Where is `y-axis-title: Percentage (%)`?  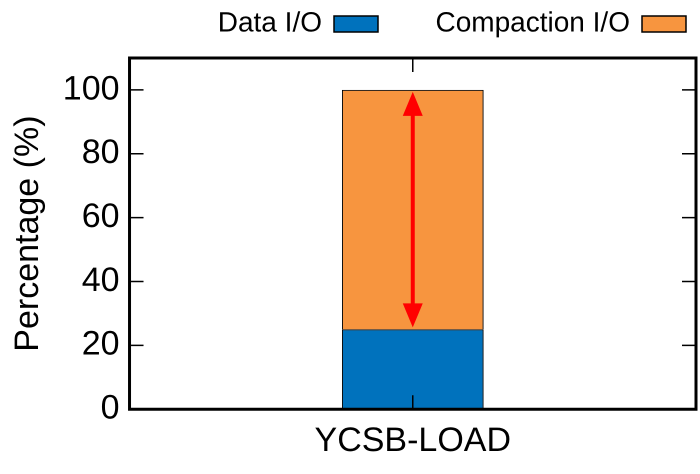
y-axis-title: Percentage (%) is located at coordinates (27, 233).